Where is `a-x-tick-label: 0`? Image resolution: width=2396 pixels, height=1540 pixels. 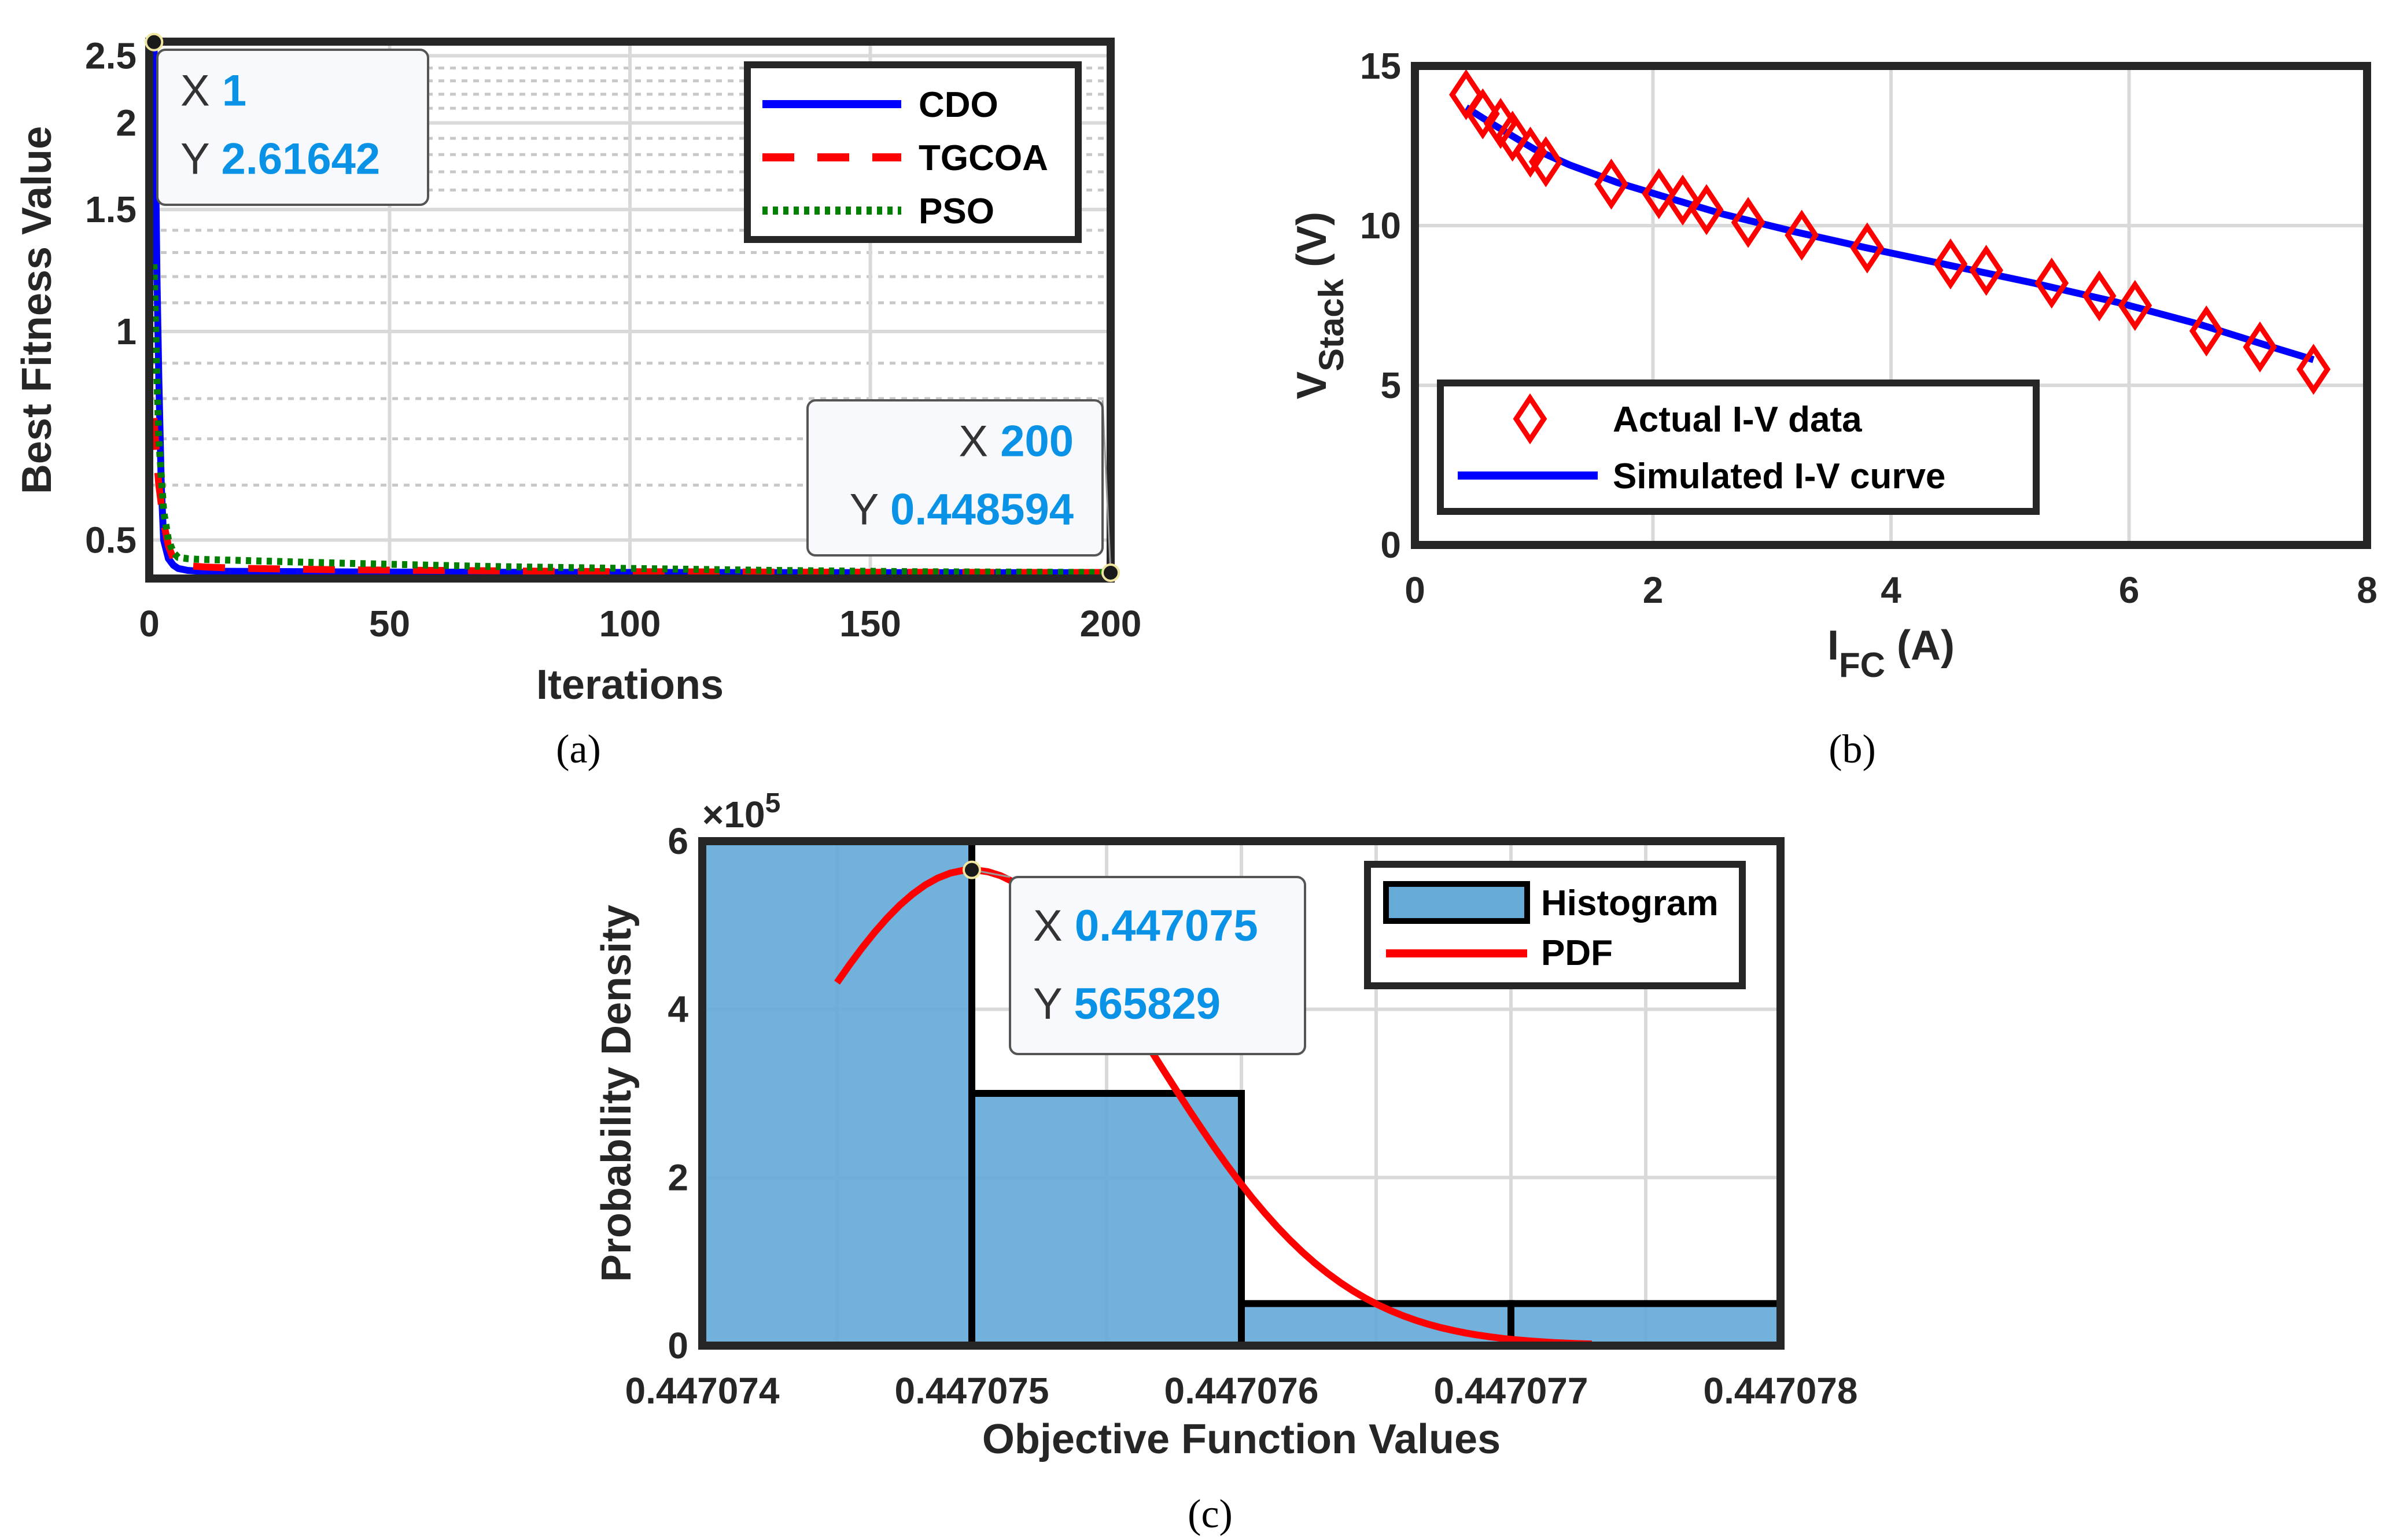
a-x-tick-label: 0 is located at coordinates (149, 623).